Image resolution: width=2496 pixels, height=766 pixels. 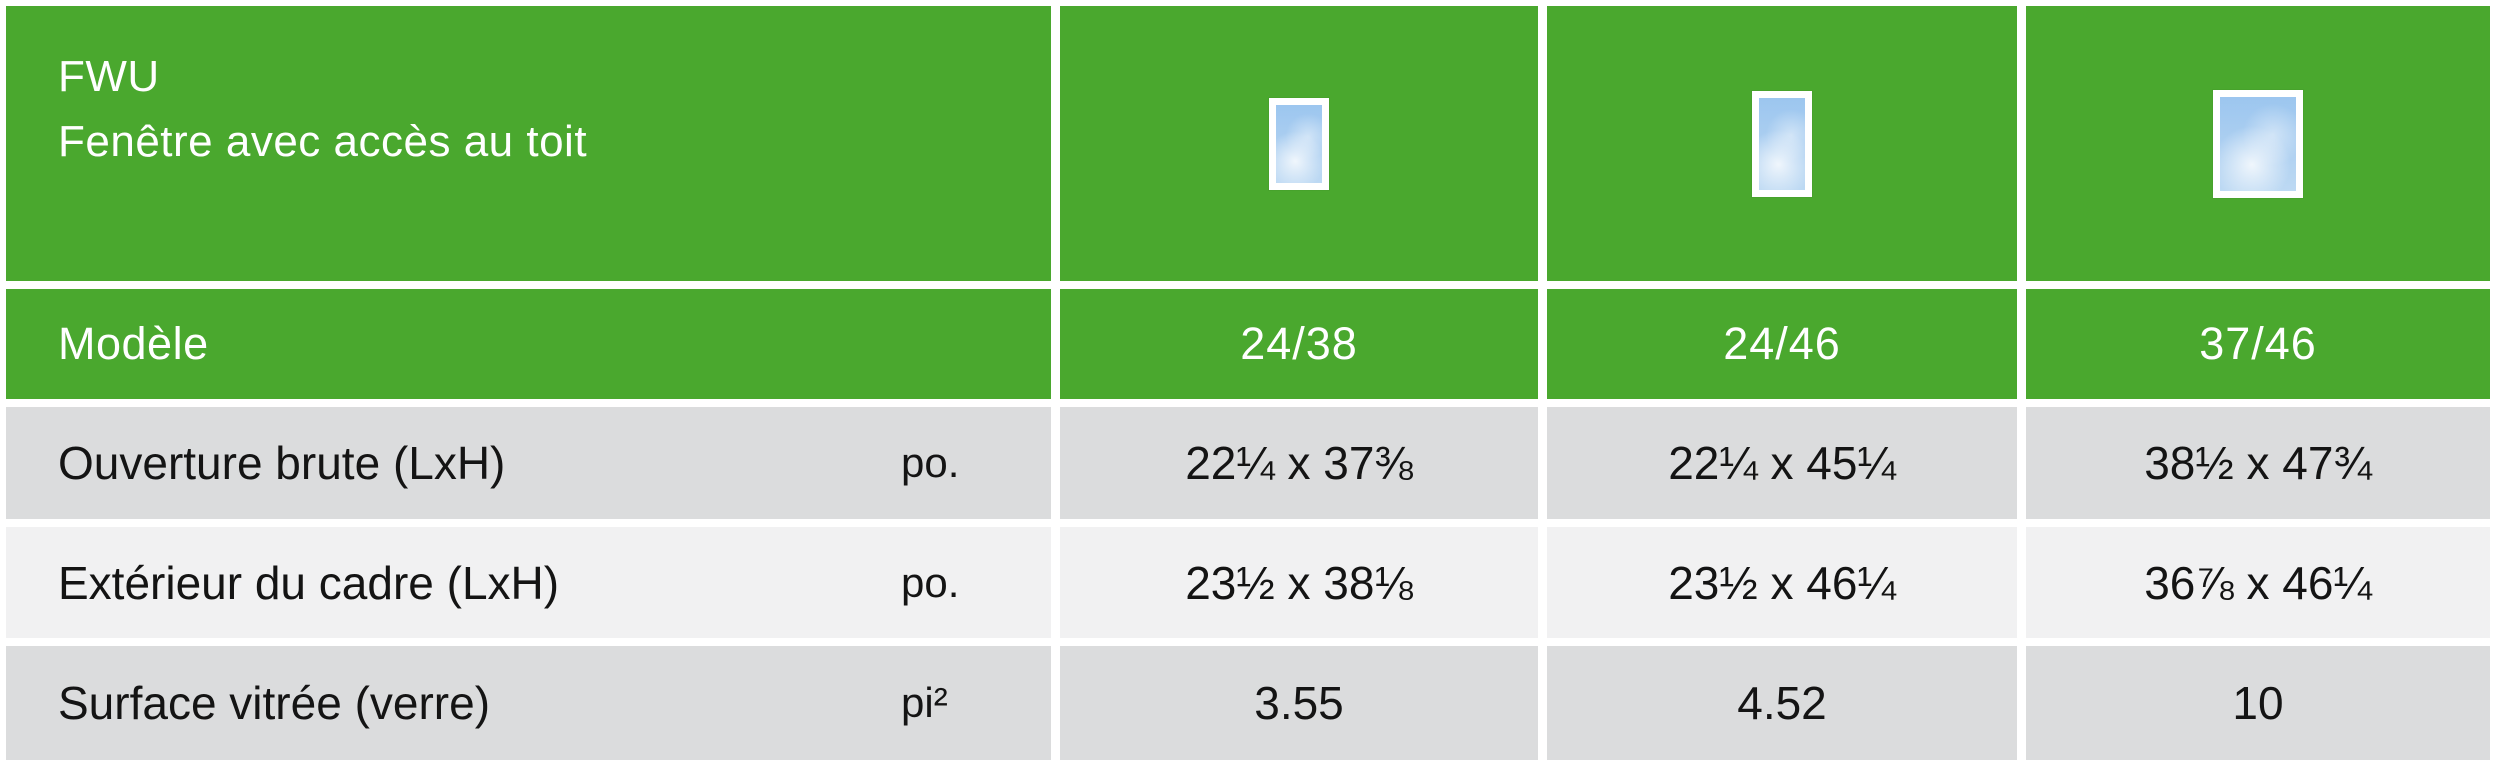 I want to click on product-name: Fenêtre avec accès au toit, so click(x=323, y=141).